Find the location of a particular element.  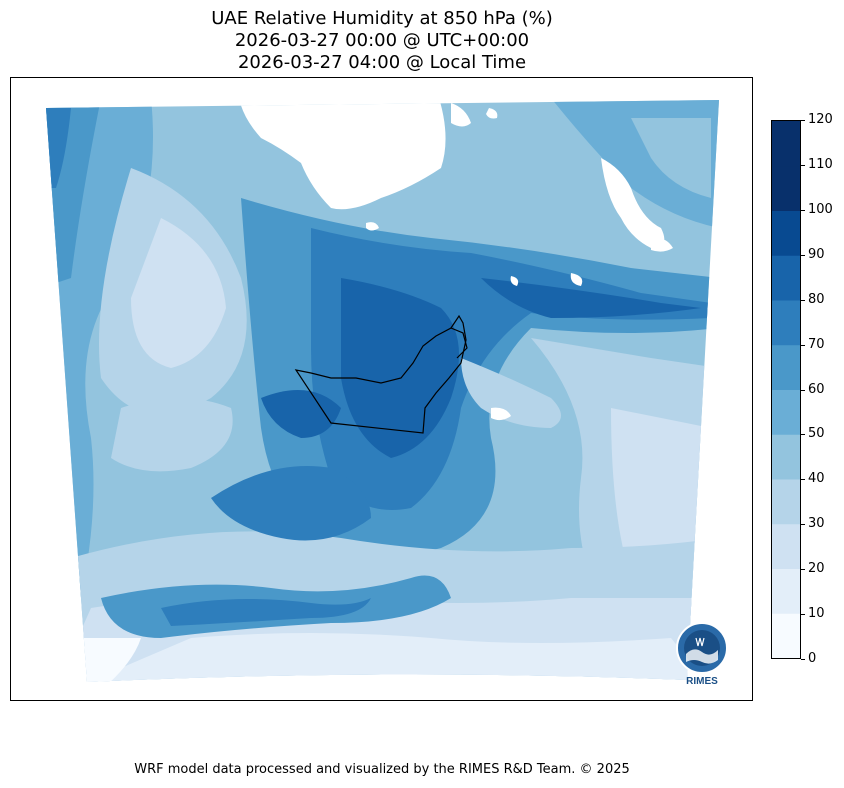

colorbar is located at coordinates (786, 389).